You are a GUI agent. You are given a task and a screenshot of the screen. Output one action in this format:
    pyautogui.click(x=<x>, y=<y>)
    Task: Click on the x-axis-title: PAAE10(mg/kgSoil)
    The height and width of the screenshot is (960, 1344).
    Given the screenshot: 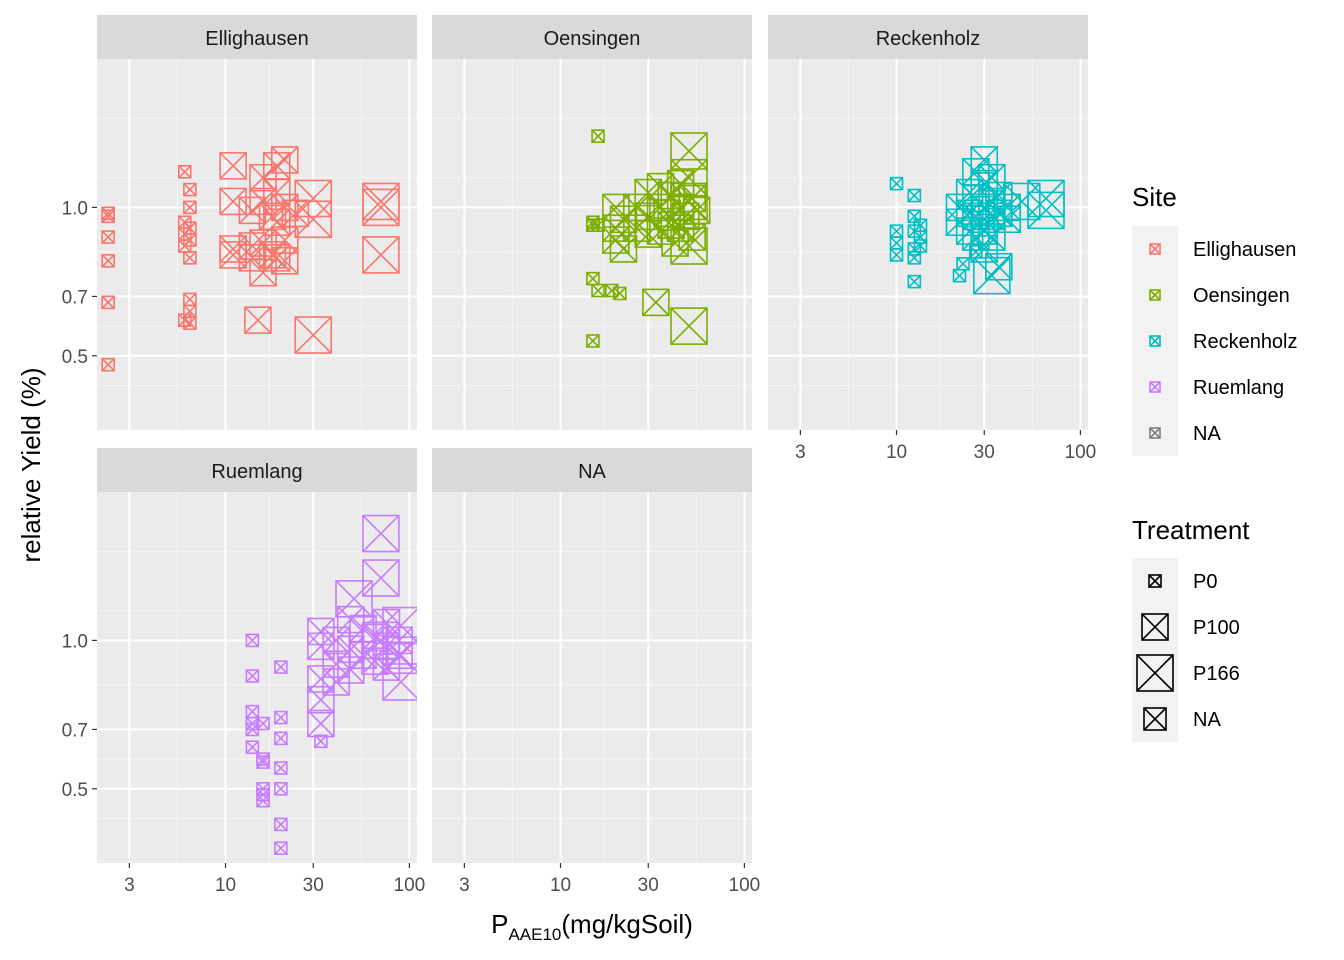 What is the action you would take?
    pyautogui.click(x=592, y=926)
    